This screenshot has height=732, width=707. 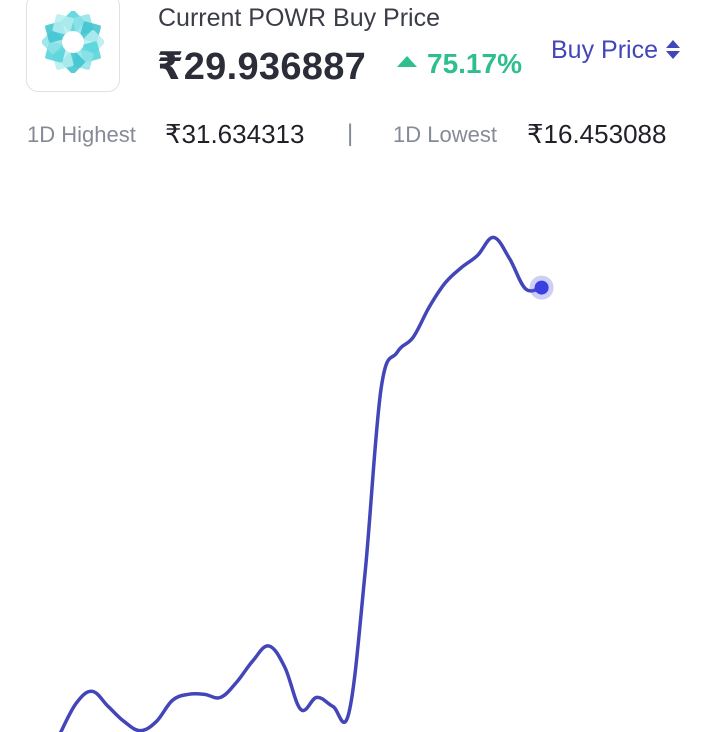 I want to click on page-title: Current POWR Buy Price, so click(x=299, y=18).